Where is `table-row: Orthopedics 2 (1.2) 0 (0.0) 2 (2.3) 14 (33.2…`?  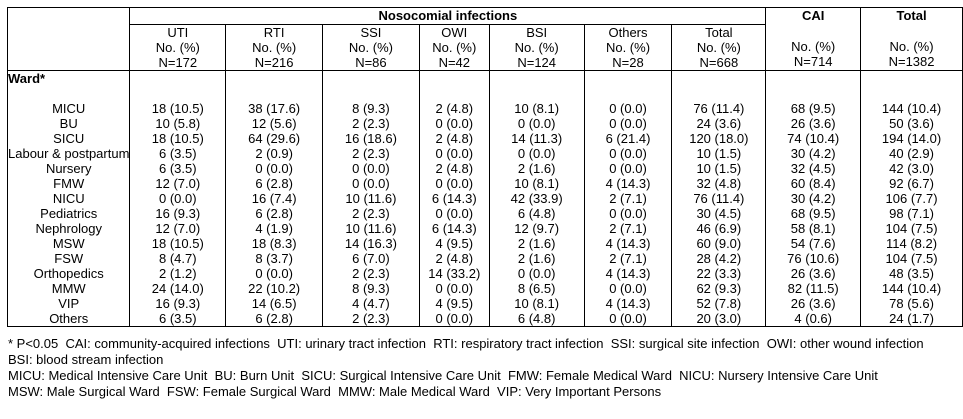
table-row: Orthopedics 2 (1.2) 0 (0.0) 2 (2.3) 14 (33.2… is located at coordinates (485, 273).